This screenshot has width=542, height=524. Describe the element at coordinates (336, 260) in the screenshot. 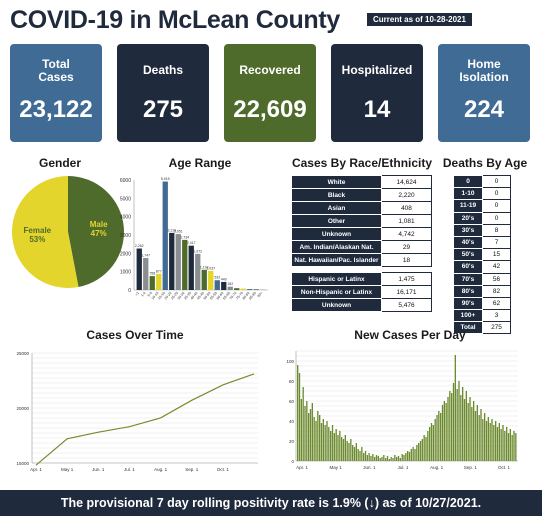

I see `race-label: Nat. Hawaiian/Pac. Islander` at that location.